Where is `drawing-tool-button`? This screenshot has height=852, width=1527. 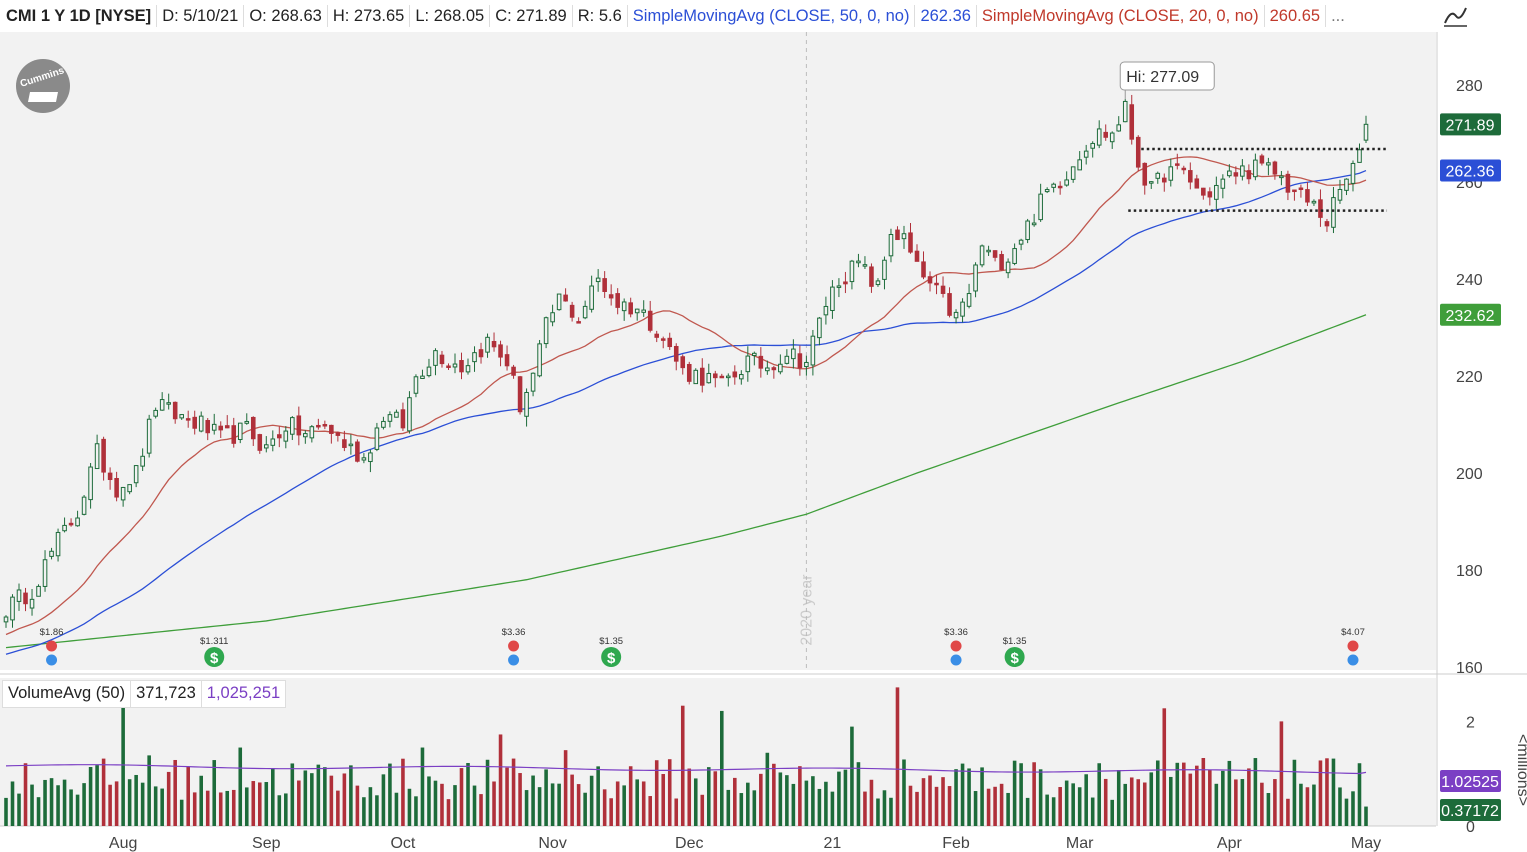
drawing-tool-button is located at coordinates (1455, 16).